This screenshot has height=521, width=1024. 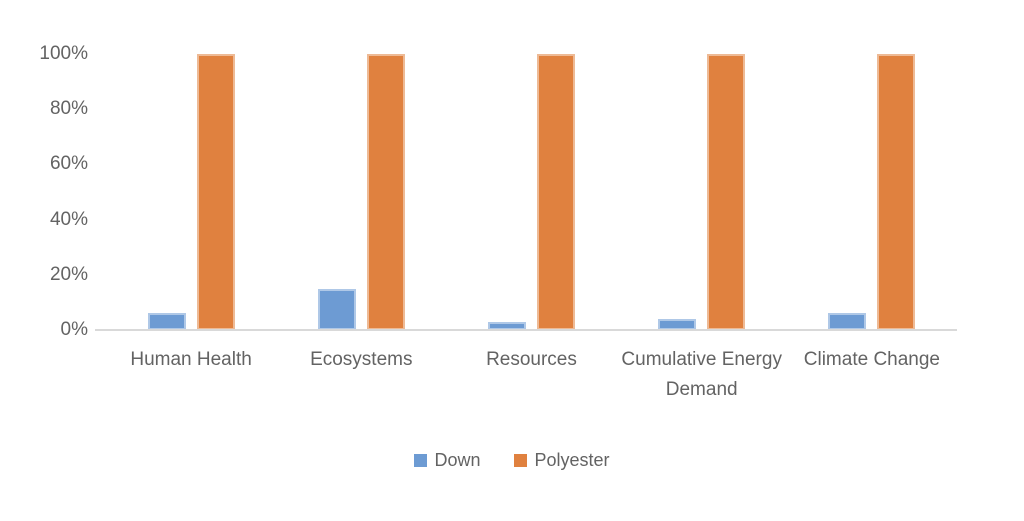 What do you see at coordinates (68, 274) in the screenshot?
I see `y-axis-tick-label: 20%` at bounding box center [68, 274].